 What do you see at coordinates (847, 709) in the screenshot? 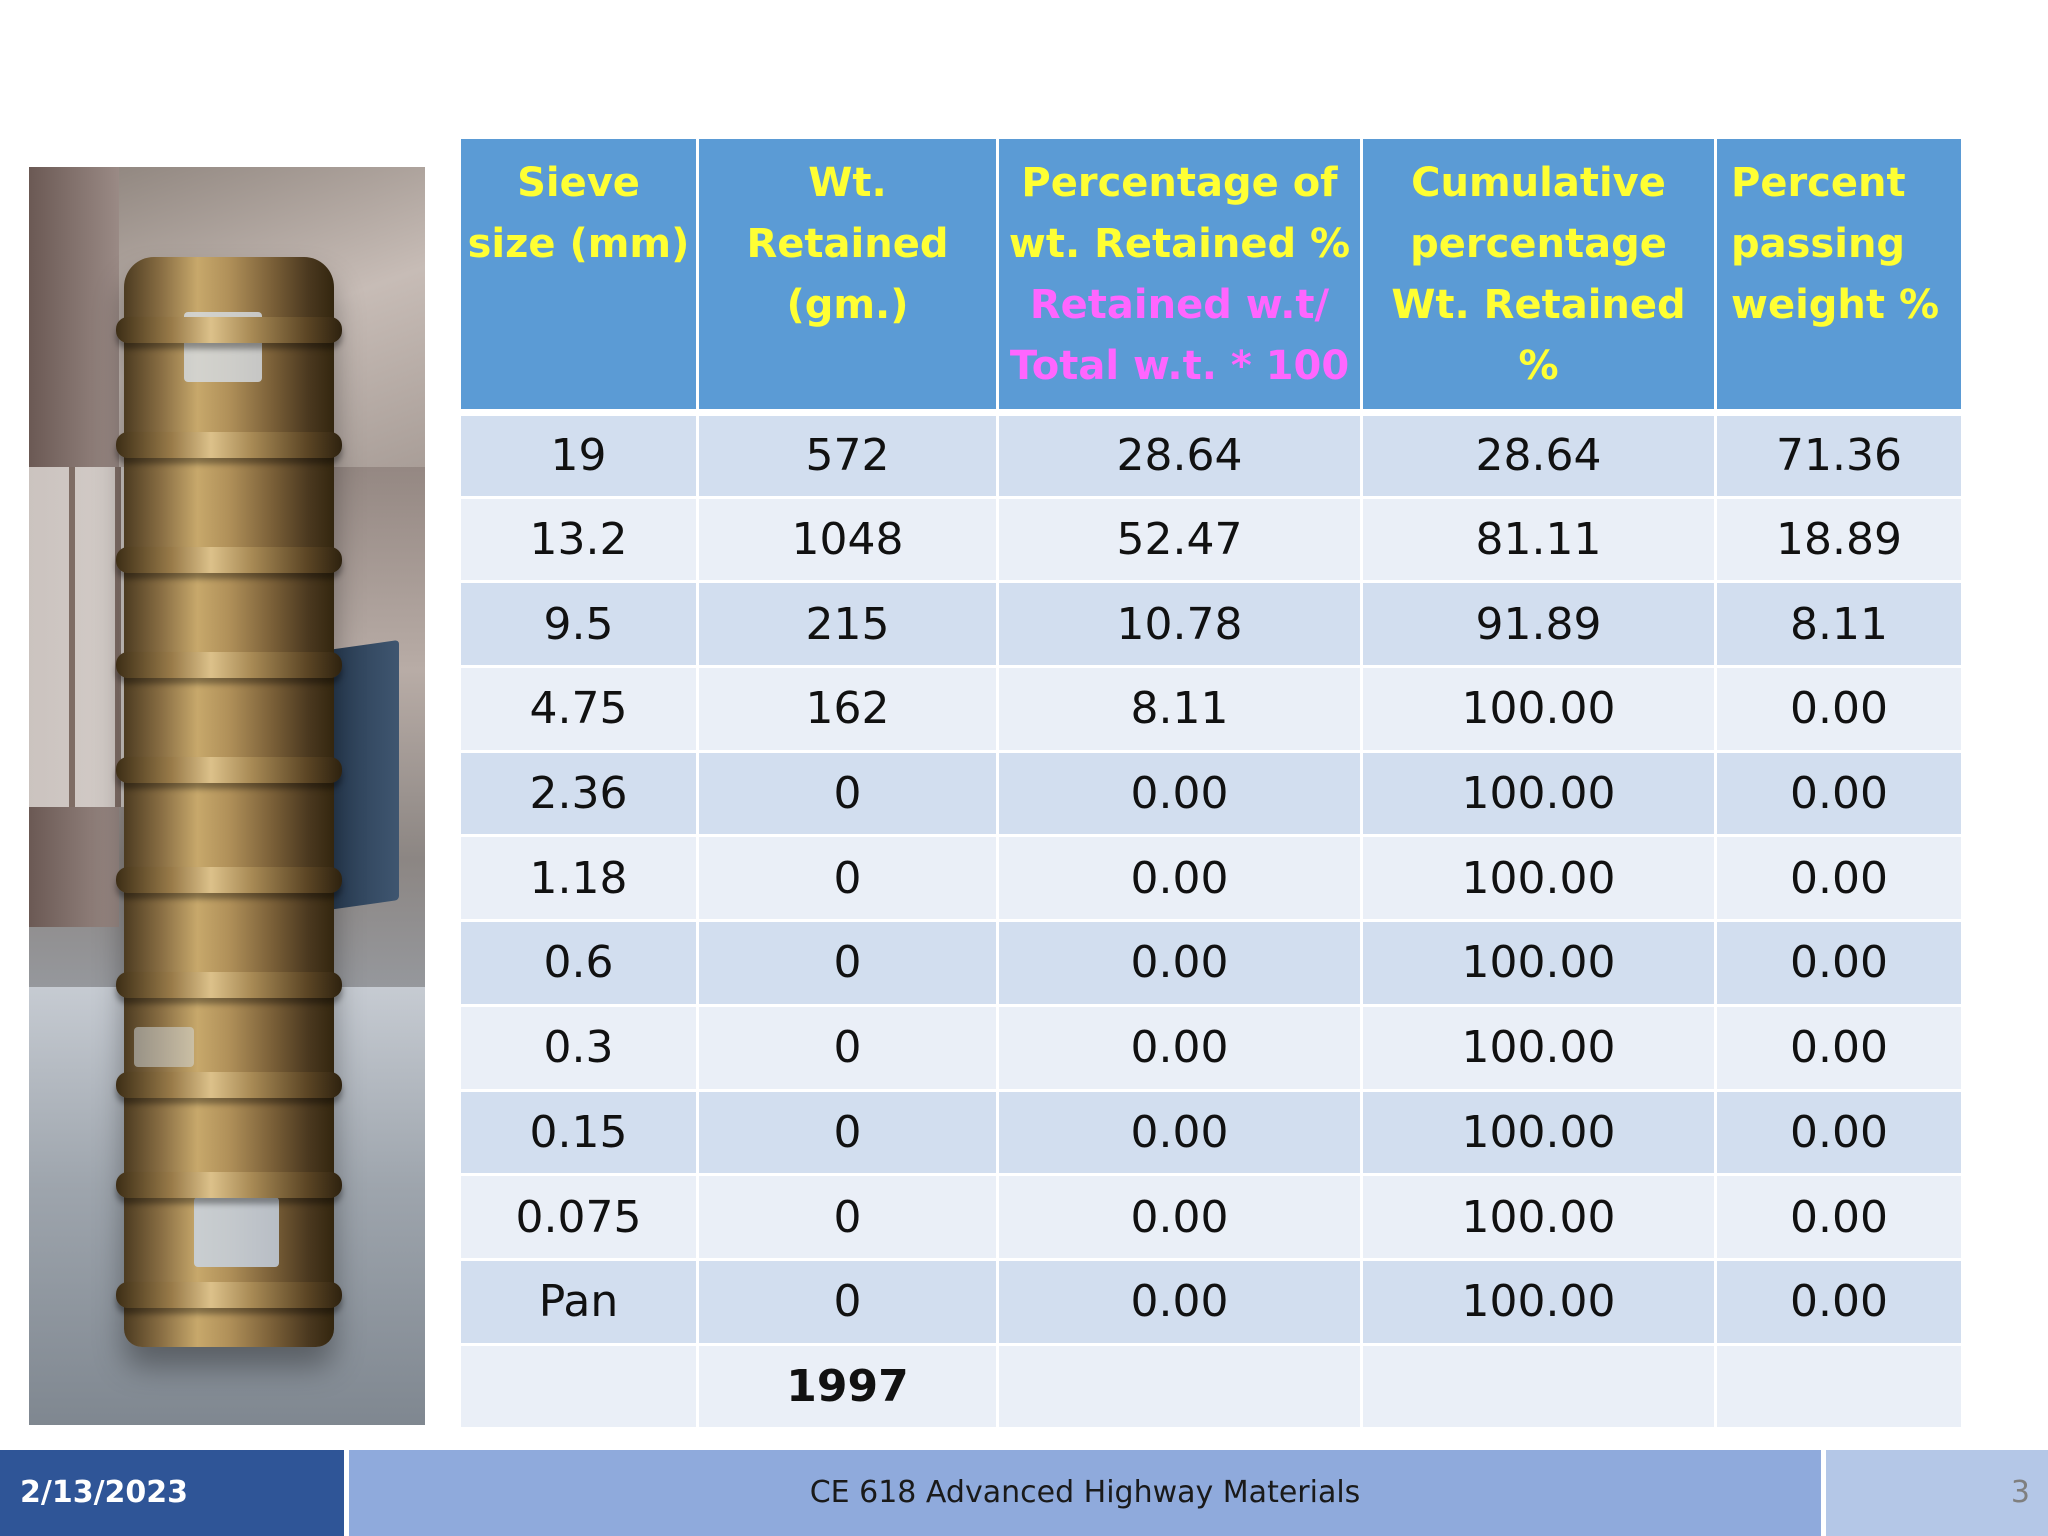
I see `cell-wt-retained: 162` at bounding box center [847, 709].